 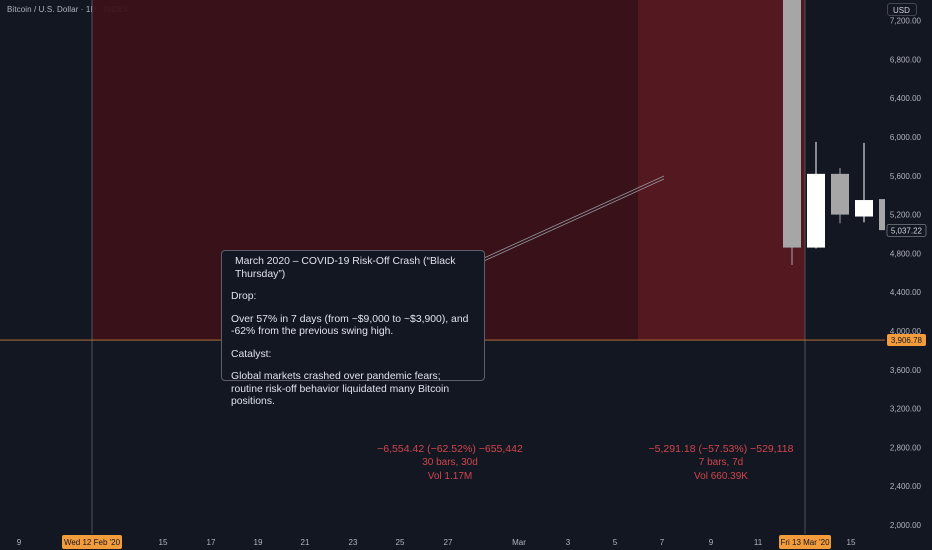 What do you see at coordinates (721, 476) in the screenshot?
I see `measure-vol-2: Vol 660.39K` at bounding box center [721, 476].